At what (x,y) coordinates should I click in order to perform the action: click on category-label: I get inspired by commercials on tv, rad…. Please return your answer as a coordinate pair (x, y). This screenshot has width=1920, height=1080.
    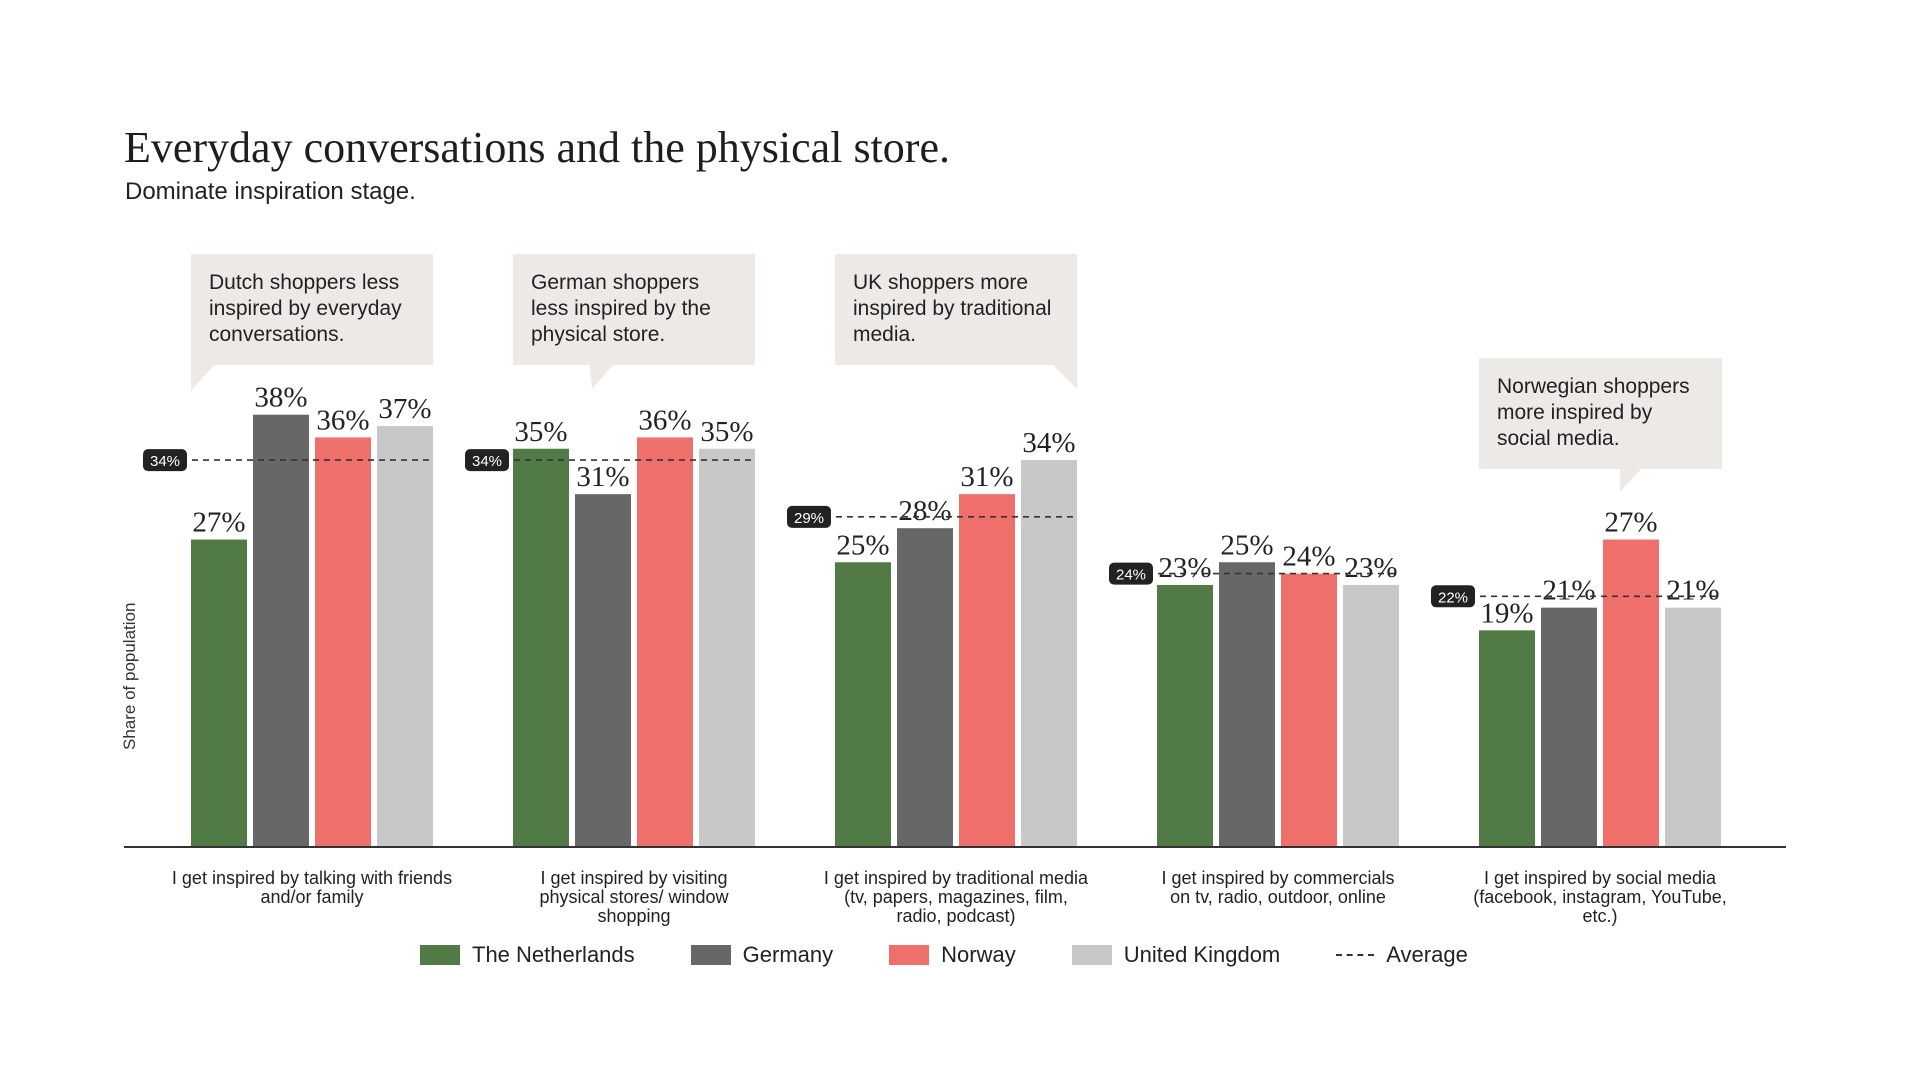
    Looking at the image, I should click on (1278, 887).